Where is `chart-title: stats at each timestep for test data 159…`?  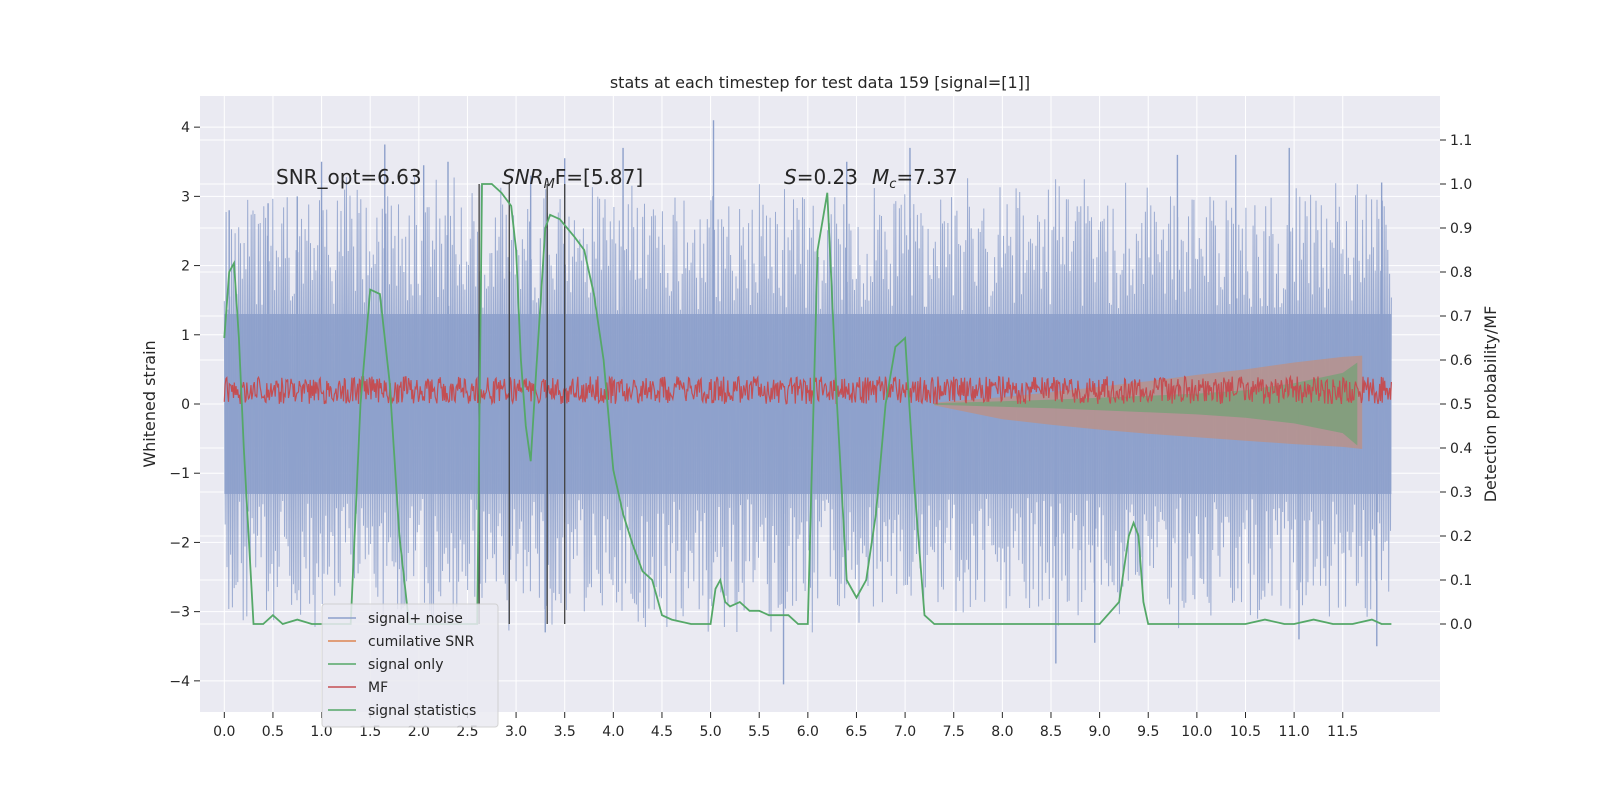
chart-title: stats at each timestep for test data 159… is located at coordinates (820, 82).